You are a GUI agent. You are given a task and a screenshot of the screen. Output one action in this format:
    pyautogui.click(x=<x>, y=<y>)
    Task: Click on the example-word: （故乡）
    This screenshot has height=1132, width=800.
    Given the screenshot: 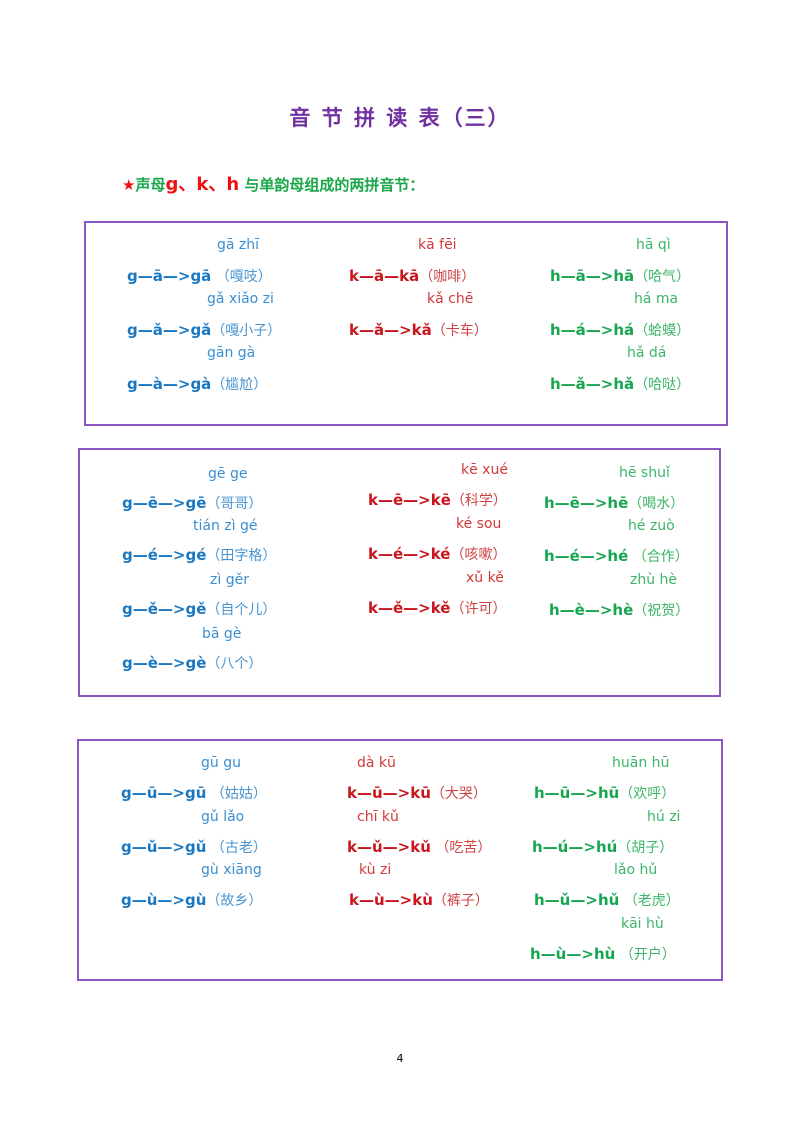 What is the action you would take?
    pyautogui.click(x=234, y=901)
    